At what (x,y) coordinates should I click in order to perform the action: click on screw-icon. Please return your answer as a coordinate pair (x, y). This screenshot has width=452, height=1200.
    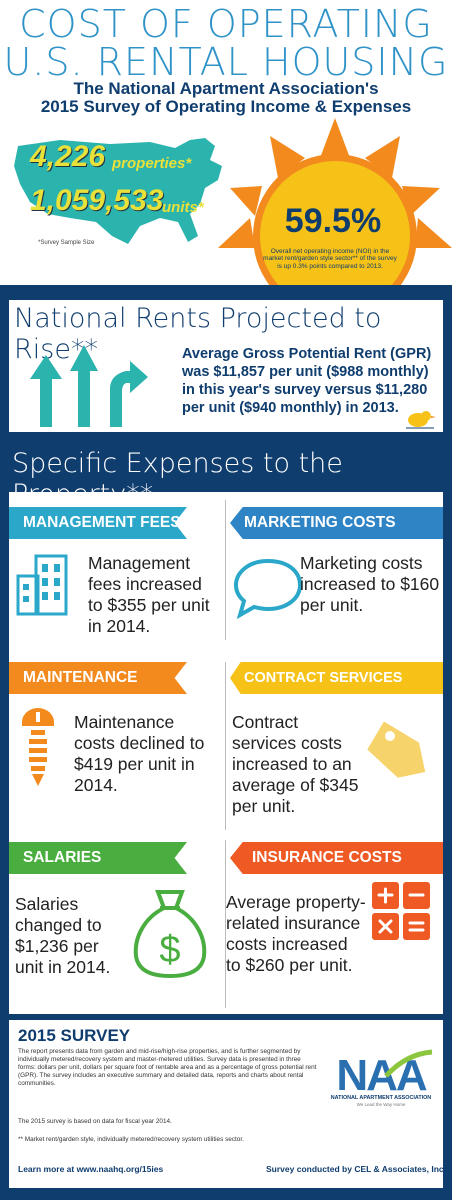
    Looking at the image, I should click on (38, 747).